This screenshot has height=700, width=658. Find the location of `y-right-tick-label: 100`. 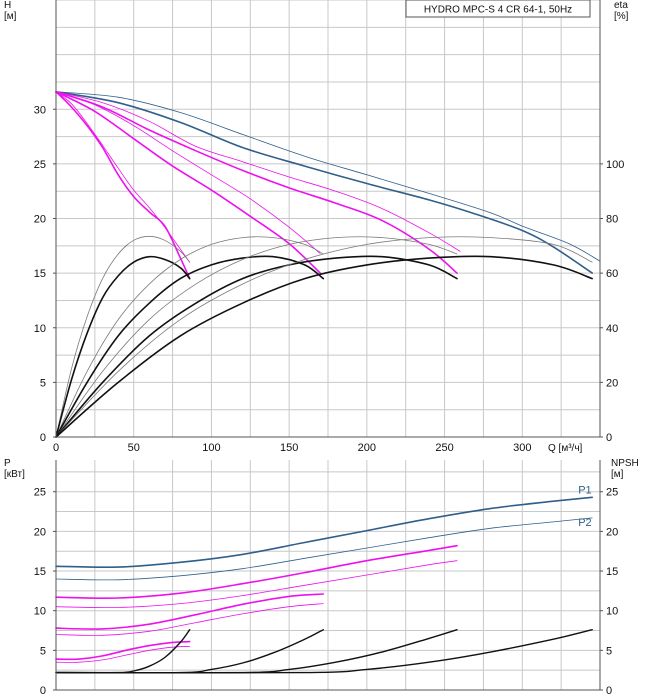

y-right-tick-label: 100 is located at coordinates (615, 165).